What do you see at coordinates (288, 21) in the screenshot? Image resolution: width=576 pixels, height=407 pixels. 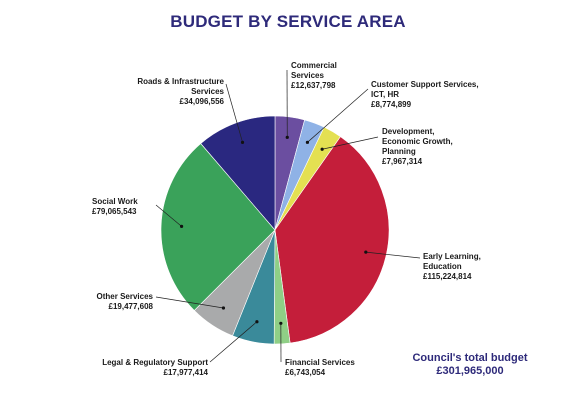 I see `chart-title: BUDGET BY SERVICE AREA` at bounding box center [288, 21].